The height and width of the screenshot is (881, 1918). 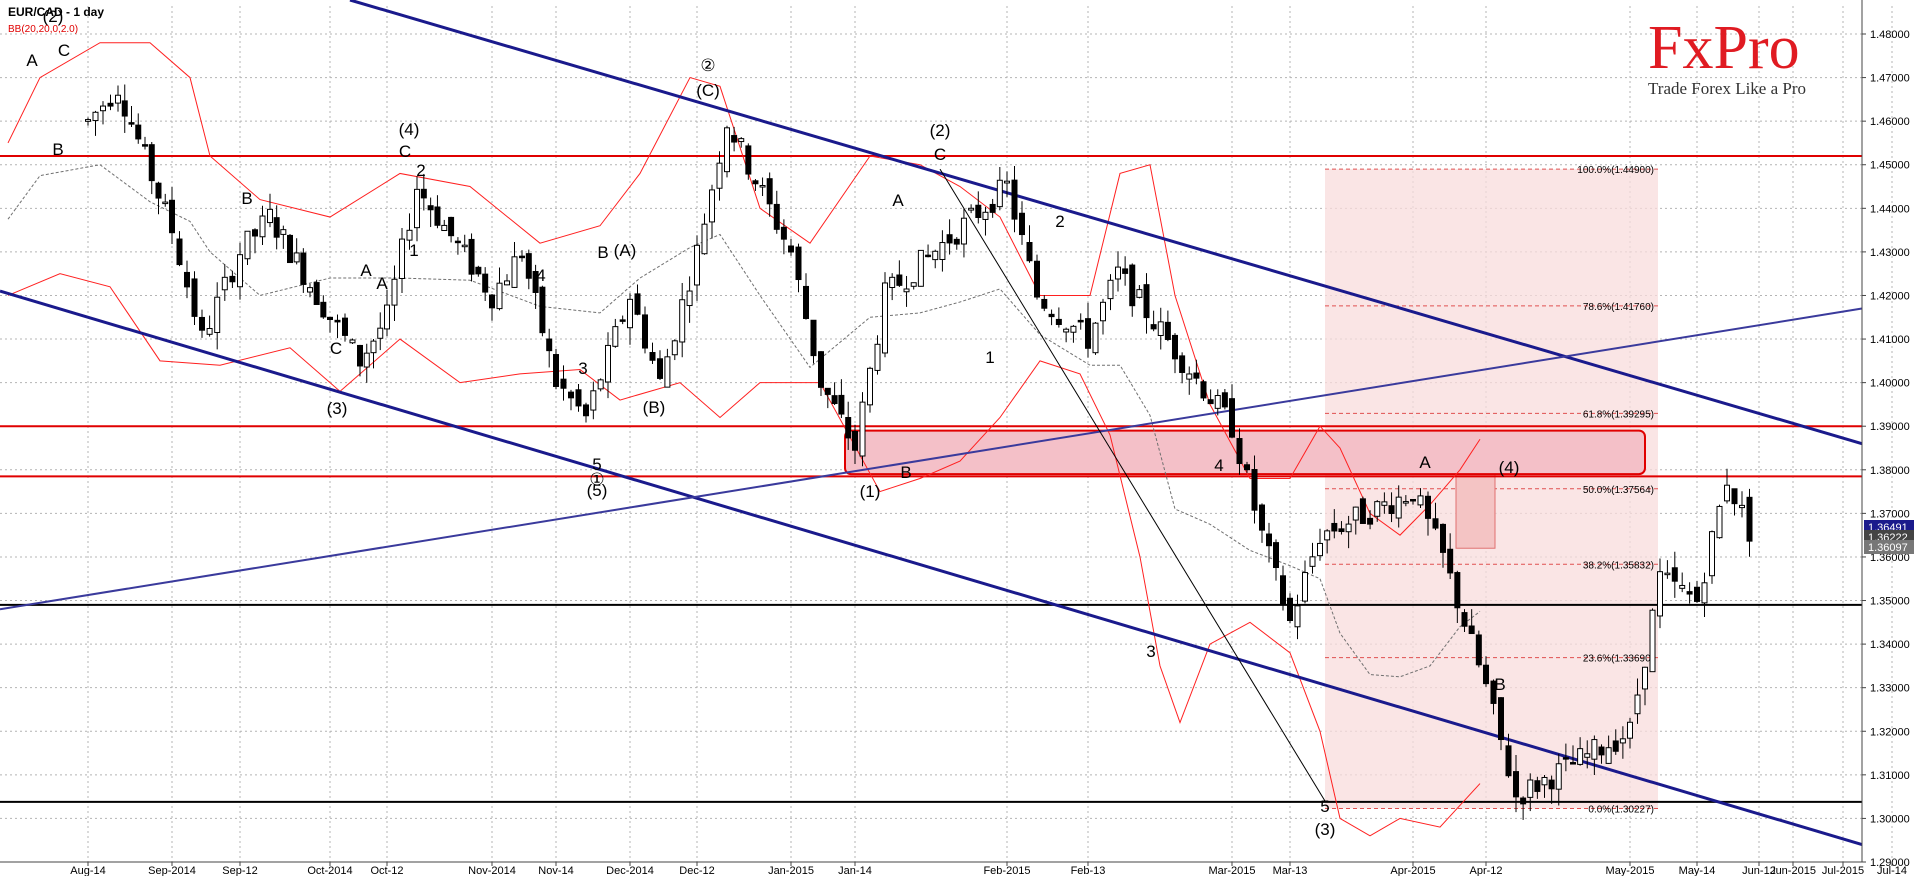 What do you see at coordinates (329, 870) in the screenshot?
I see `x-tick-label: Oct-2014` at bounding box center [329, 870].